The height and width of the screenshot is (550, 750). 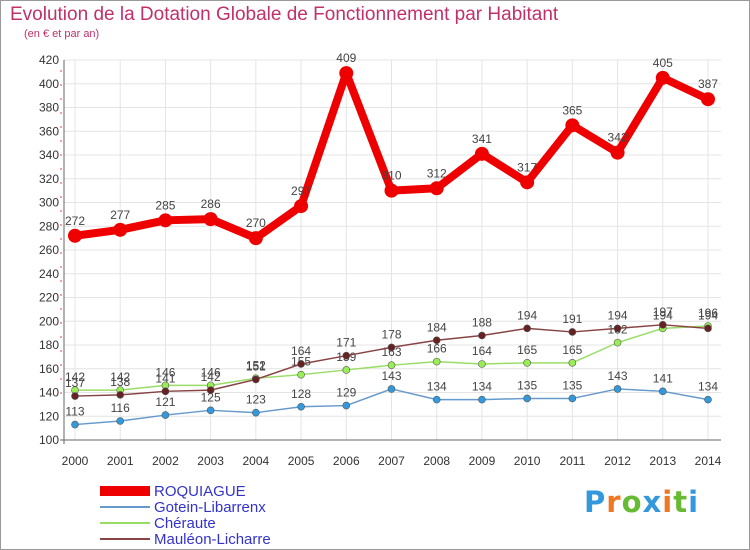 What do you see at coordinates (256, 223) in the screenshot?
I see `data-label: 270` at bounding box center [256, 223].